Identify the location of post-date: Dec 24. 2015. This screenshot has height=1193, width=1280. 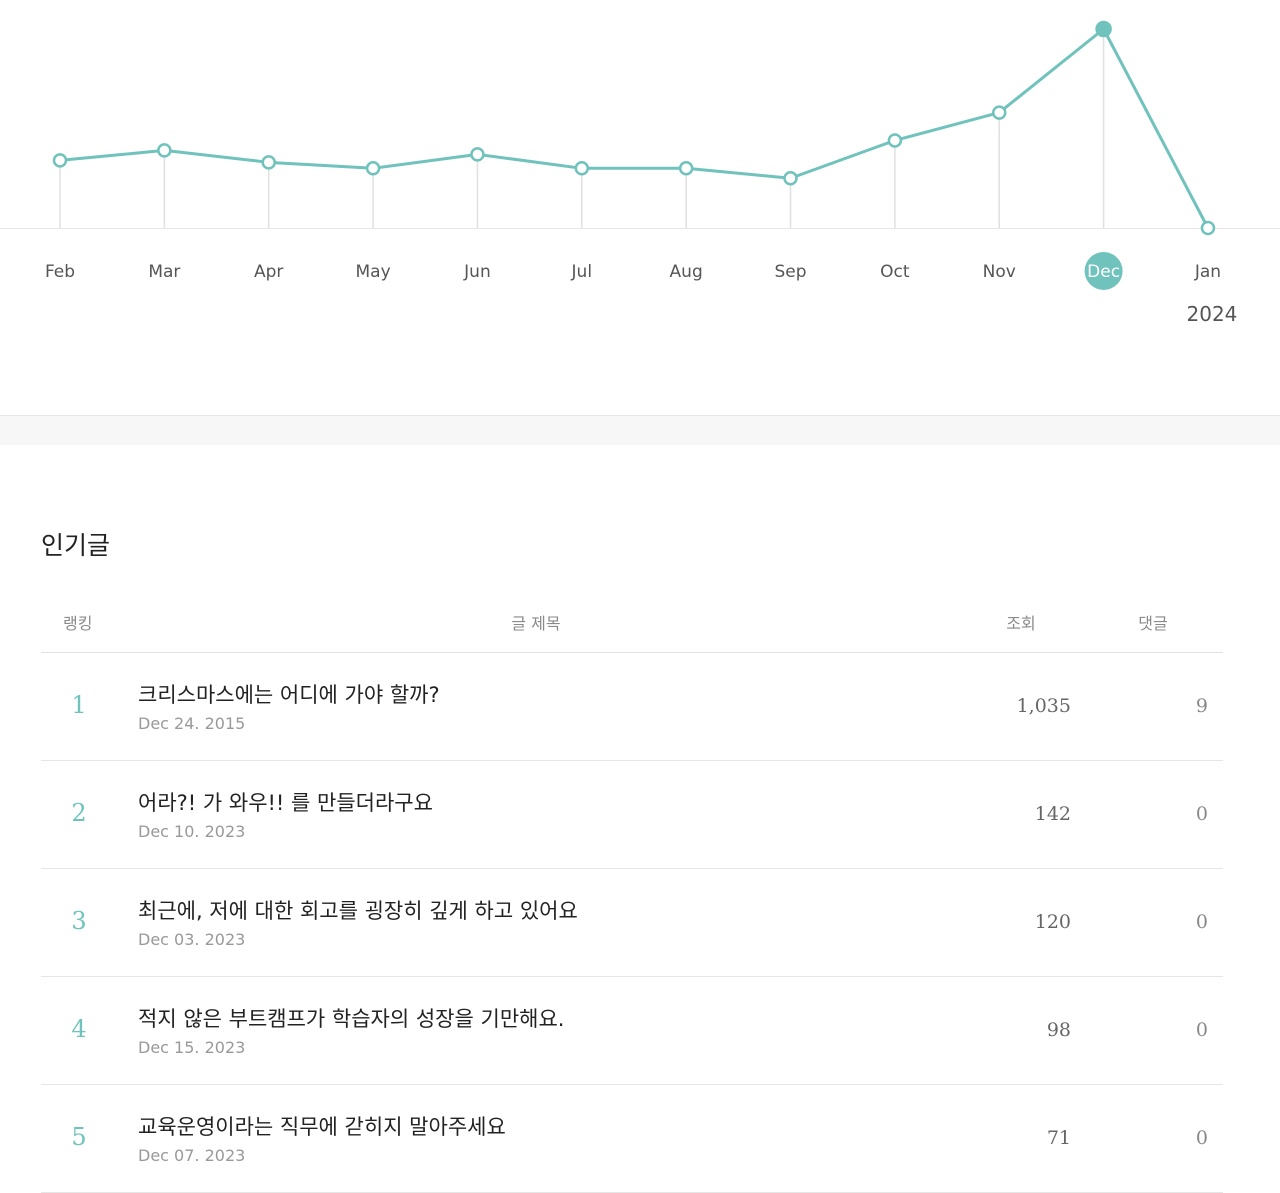
(192, 723).